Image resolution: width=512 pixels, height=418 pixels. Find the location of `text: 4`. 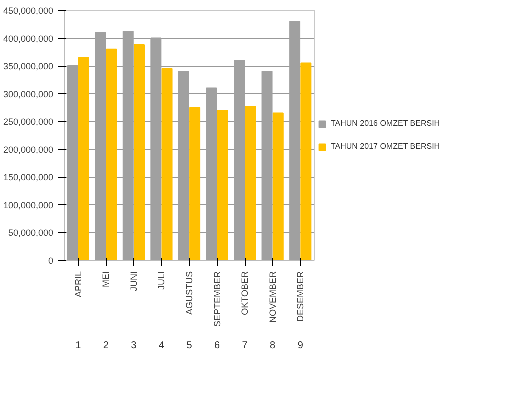

text: 4 is located at coordinates (161, 346).